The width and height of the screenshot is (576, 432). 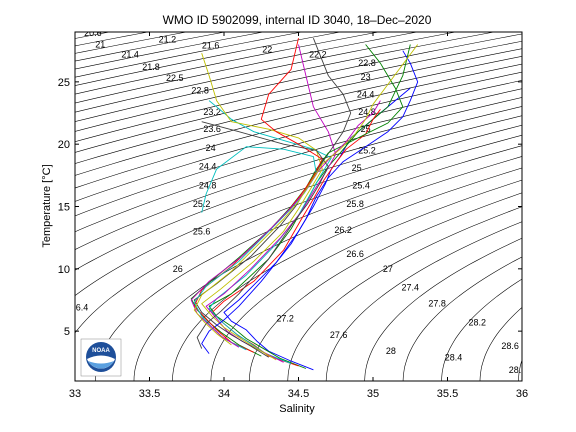 I want to click on y-tick-label: 10, so click(x=64, y=270).